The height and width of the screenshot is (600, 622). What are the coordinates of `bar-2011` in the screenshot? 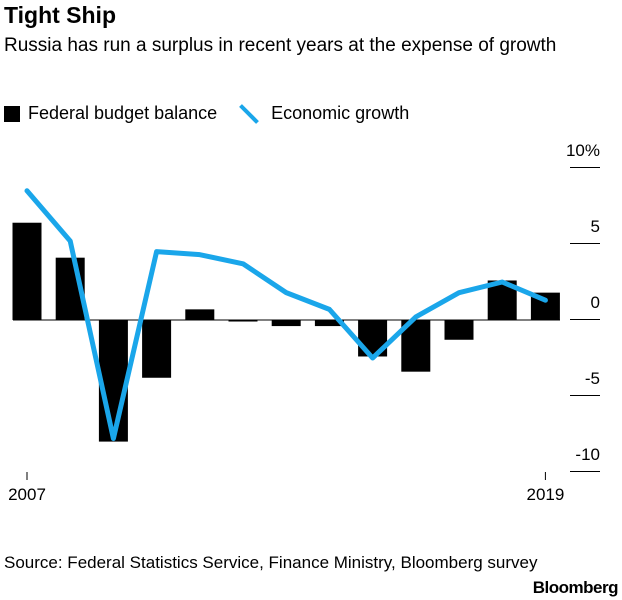 It's located at (200, 314).